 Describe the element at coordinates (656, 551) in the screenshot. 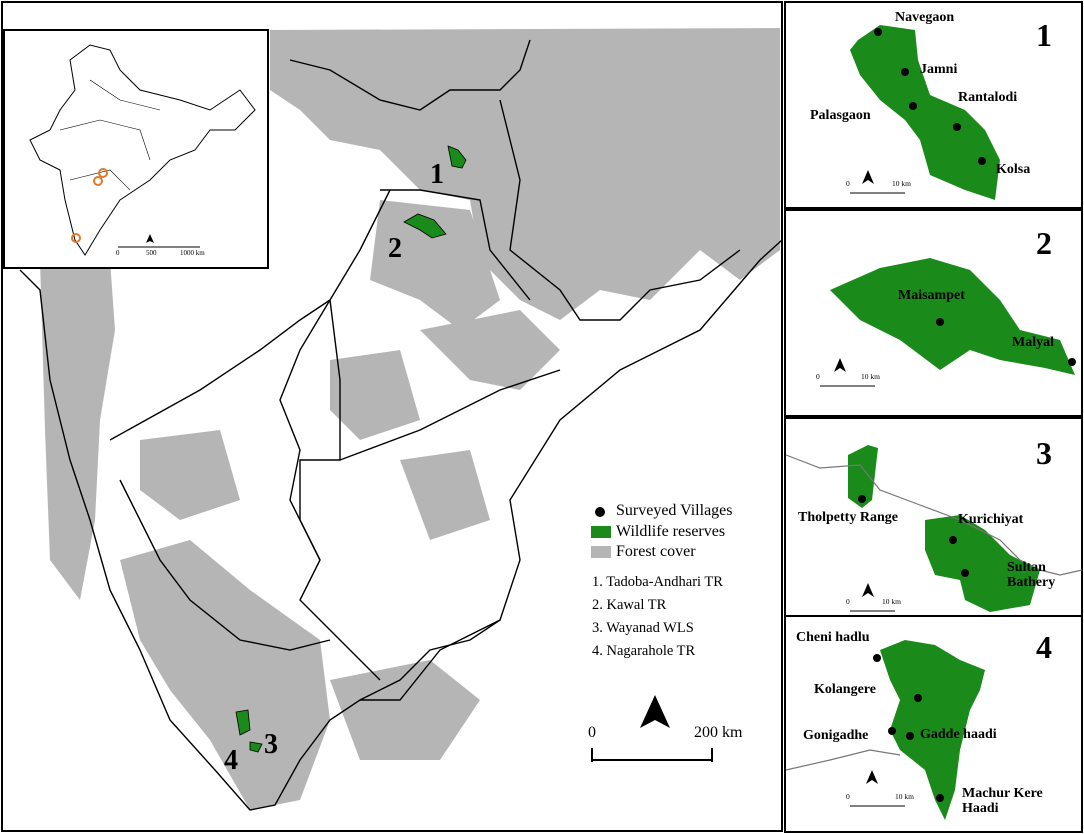

I see `legend-item: Forest cover` at that location.